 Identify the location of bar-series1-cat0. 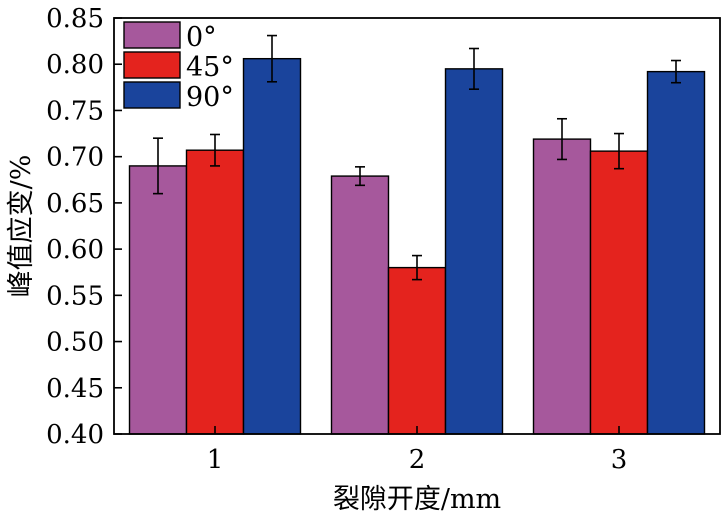
(215, 292).